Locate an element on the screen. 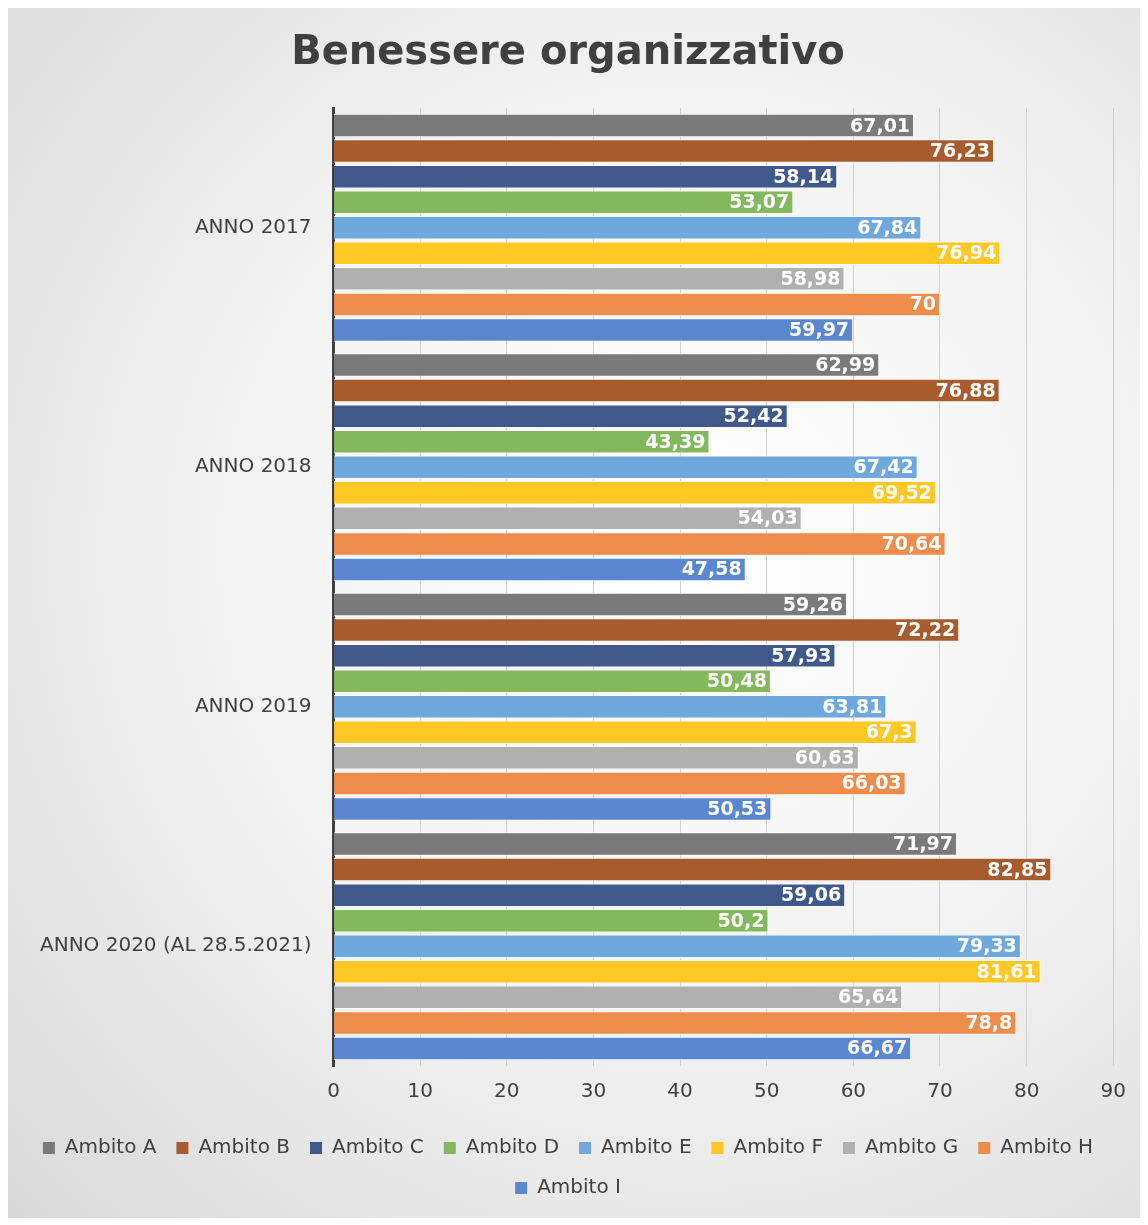 The height and width of the screenshot is (1225, 1148). data-label: 66,67 is located at coordinates (877, 1047).